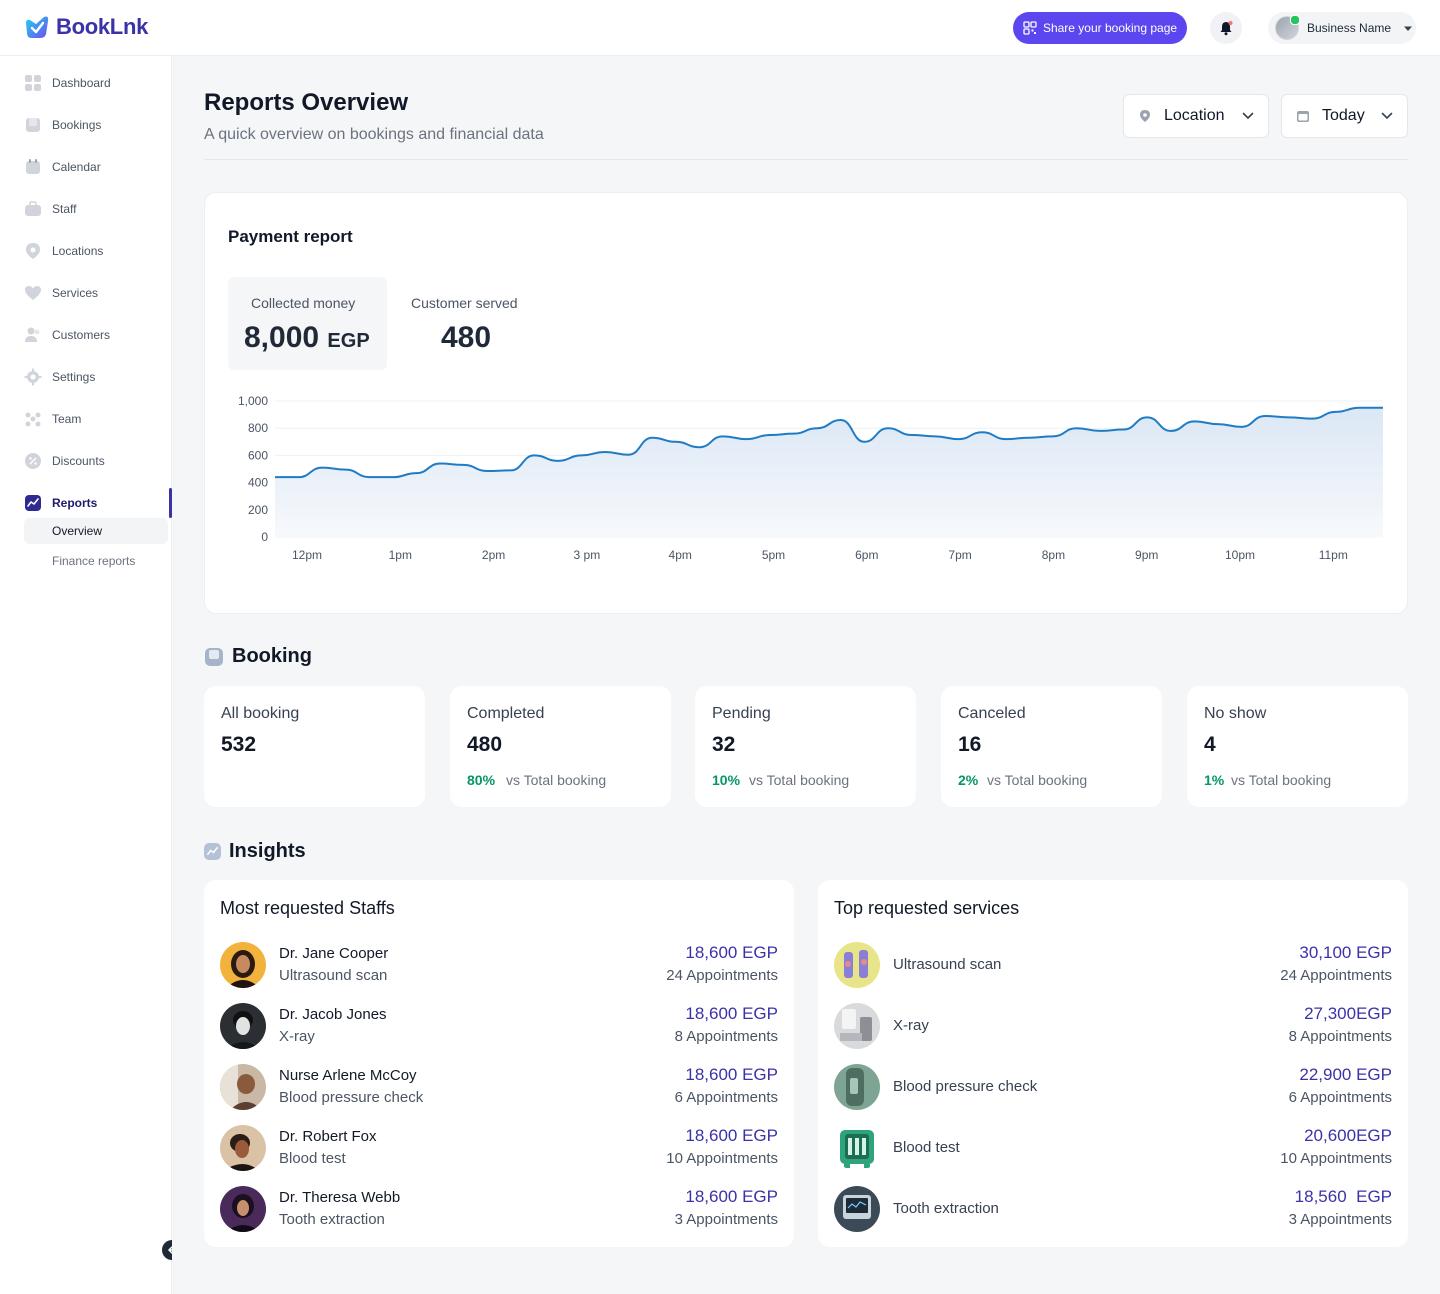 The height and width of the screenshot is (1294, 1440). Describe the element at coordinates (348, 341) in the screenshot. I see `collected-money-unit: EGP` at that location.